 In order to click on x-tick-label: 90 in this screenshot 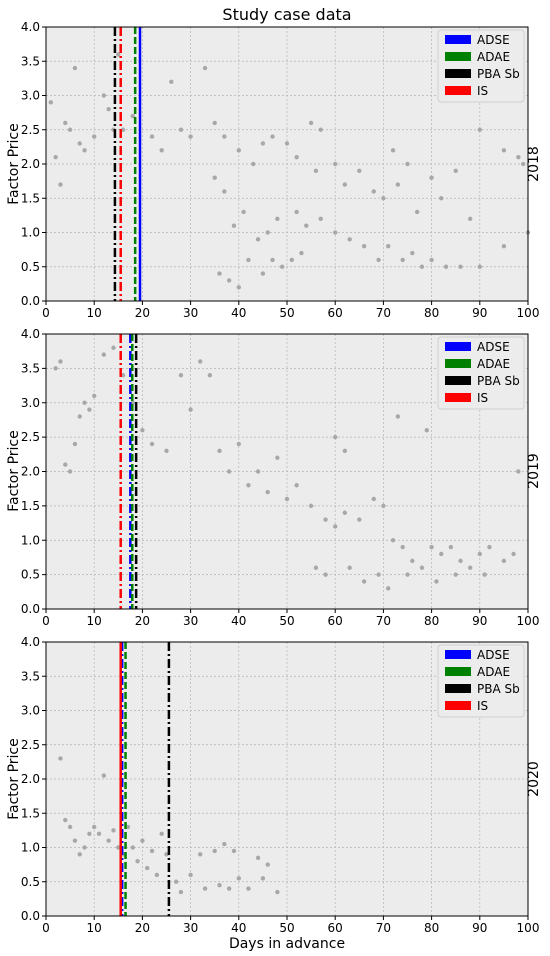, I will do `click(479, 313)`.